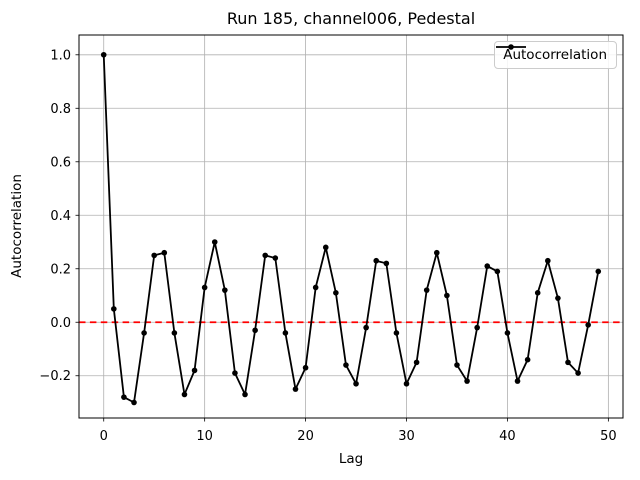 This screenshot has height=480, width=640. What do you see at coordinates (204, 436) in the screenshot?
I see `x-tick-label: 10` at bounding box center [204, 436].